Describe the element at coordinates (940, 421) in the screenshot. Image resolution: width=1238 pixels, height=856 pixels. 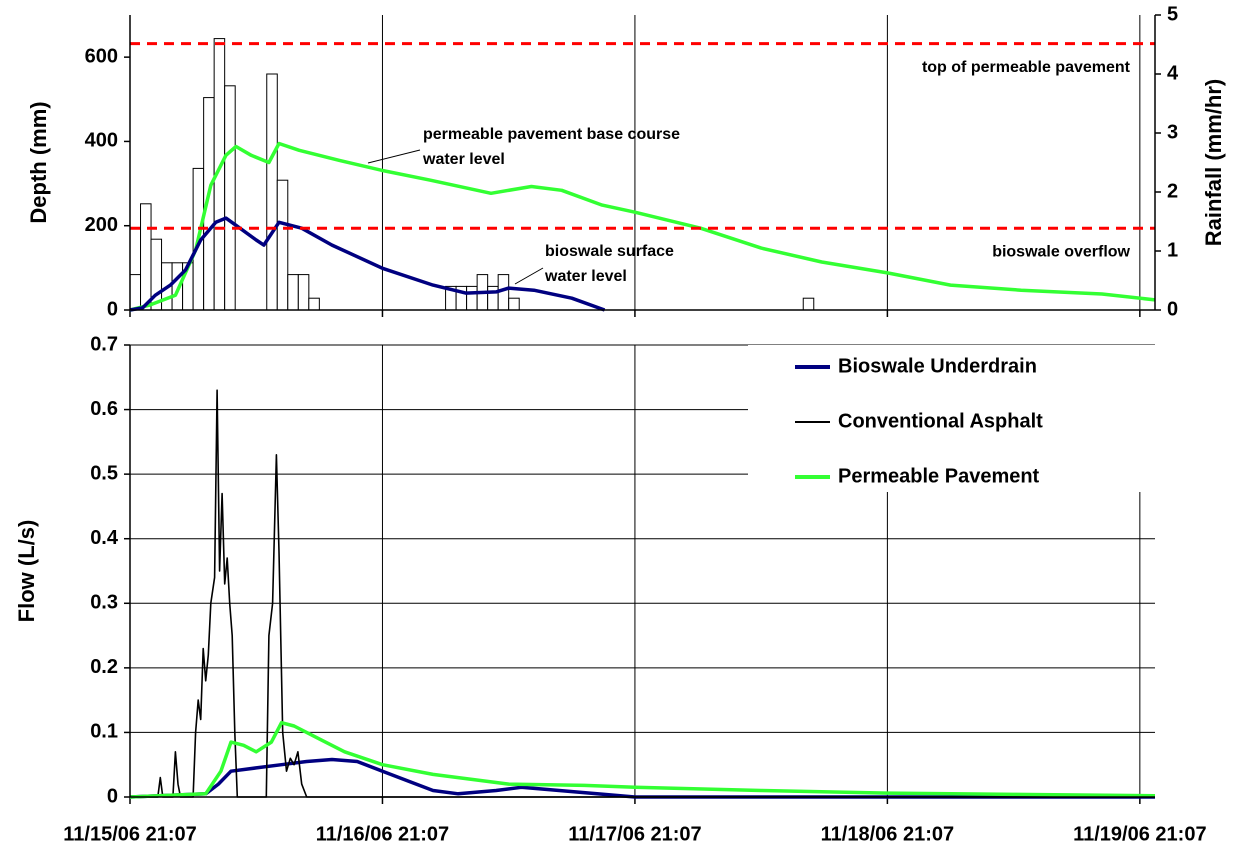
I see `legend-label: Conventional Asphalt` at that location.